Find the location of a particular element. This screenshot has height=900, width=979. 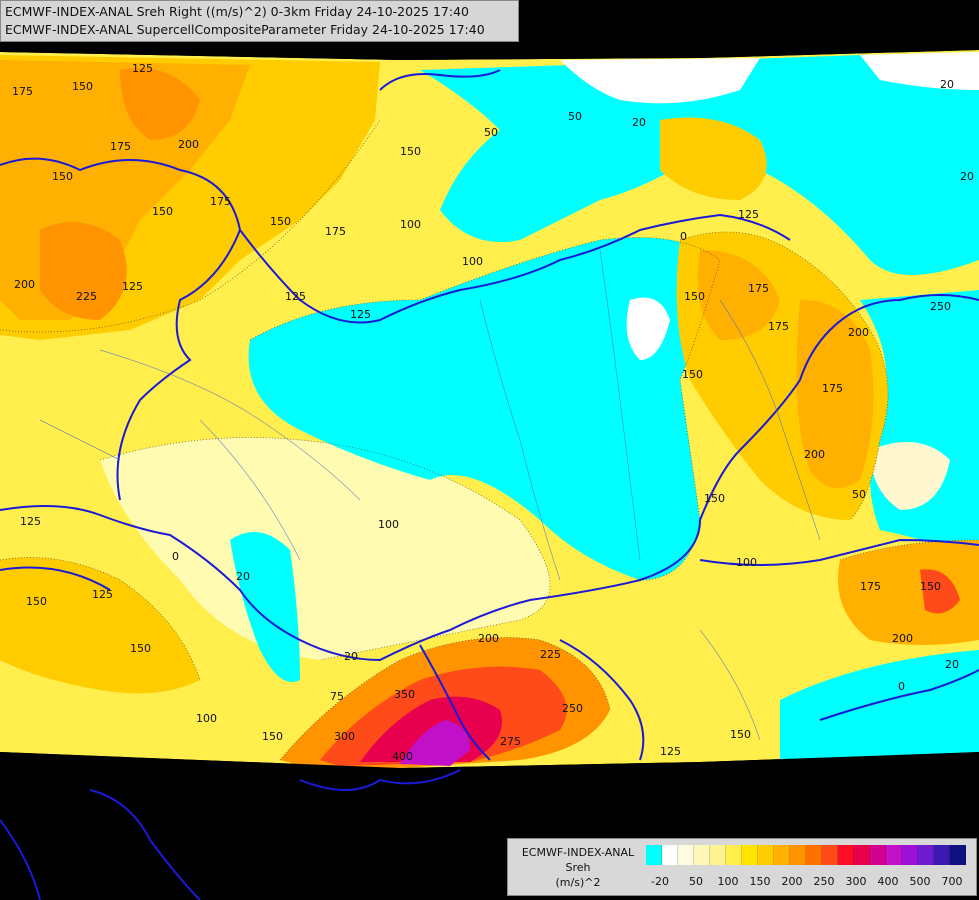

contour-label: 300 is located at coordinates (344, 736).